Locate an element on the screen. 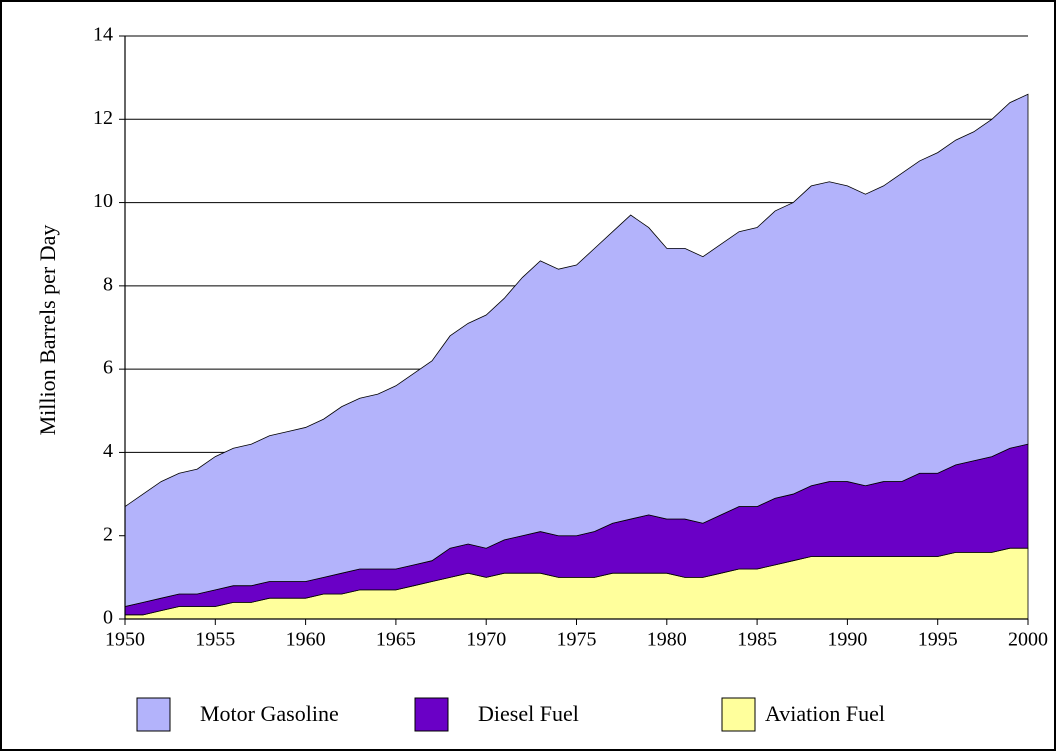  x-tick-label: 1990 is located at coordinates (847, 640).